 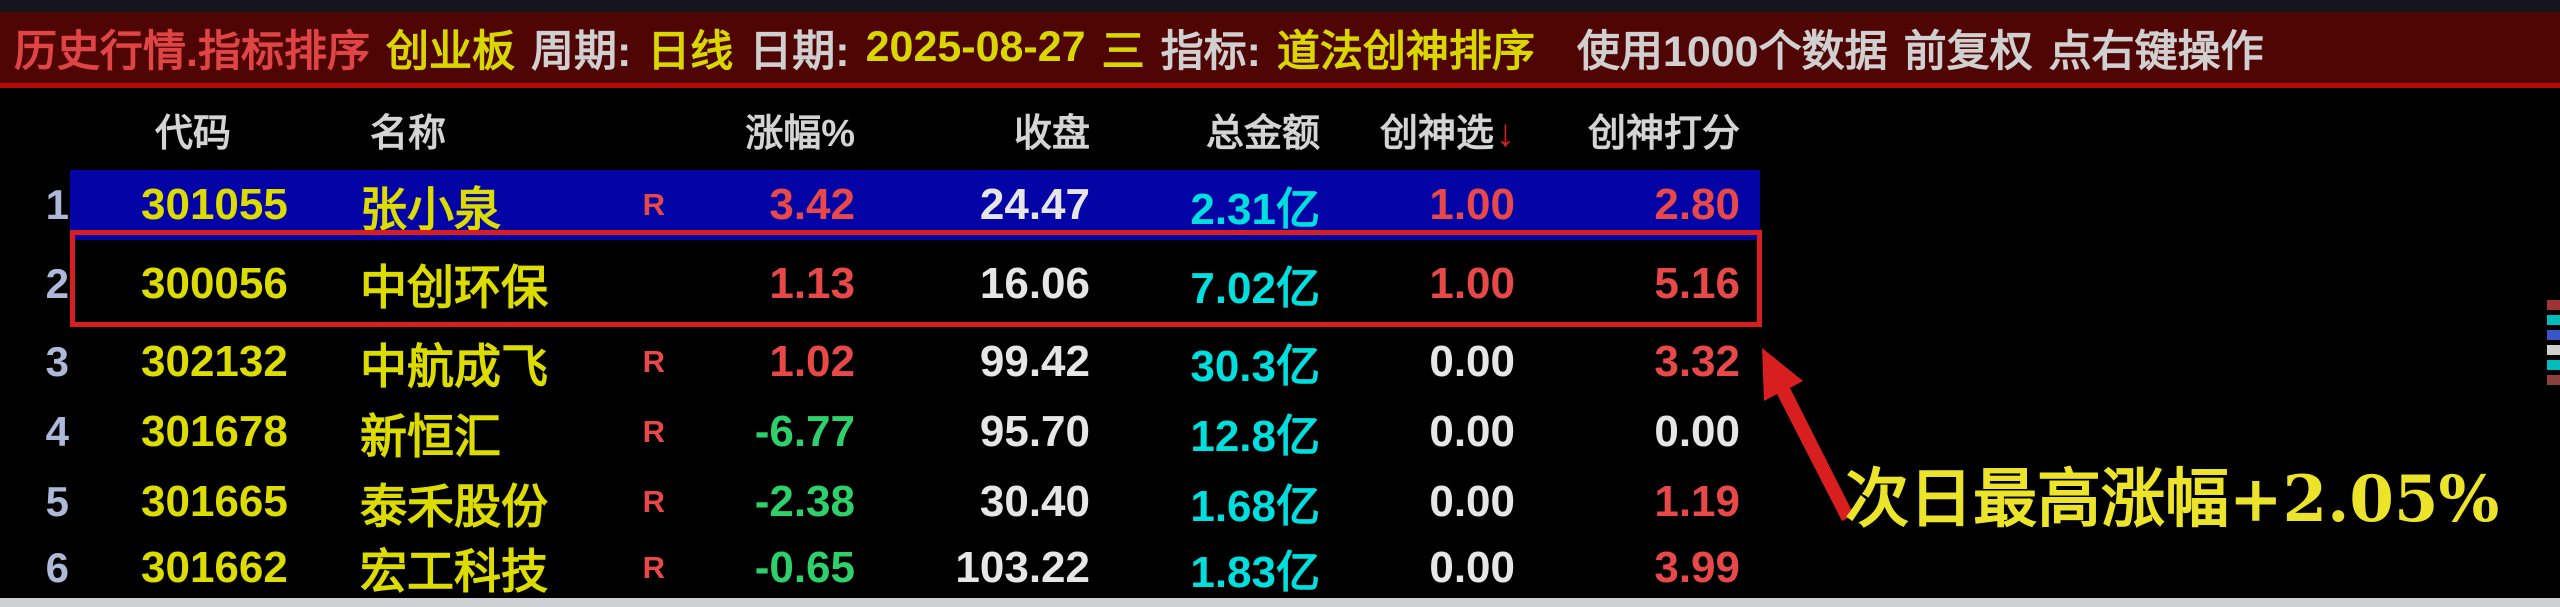 I want to click on cell-close: 95.70, so click(x=1034, y=431).